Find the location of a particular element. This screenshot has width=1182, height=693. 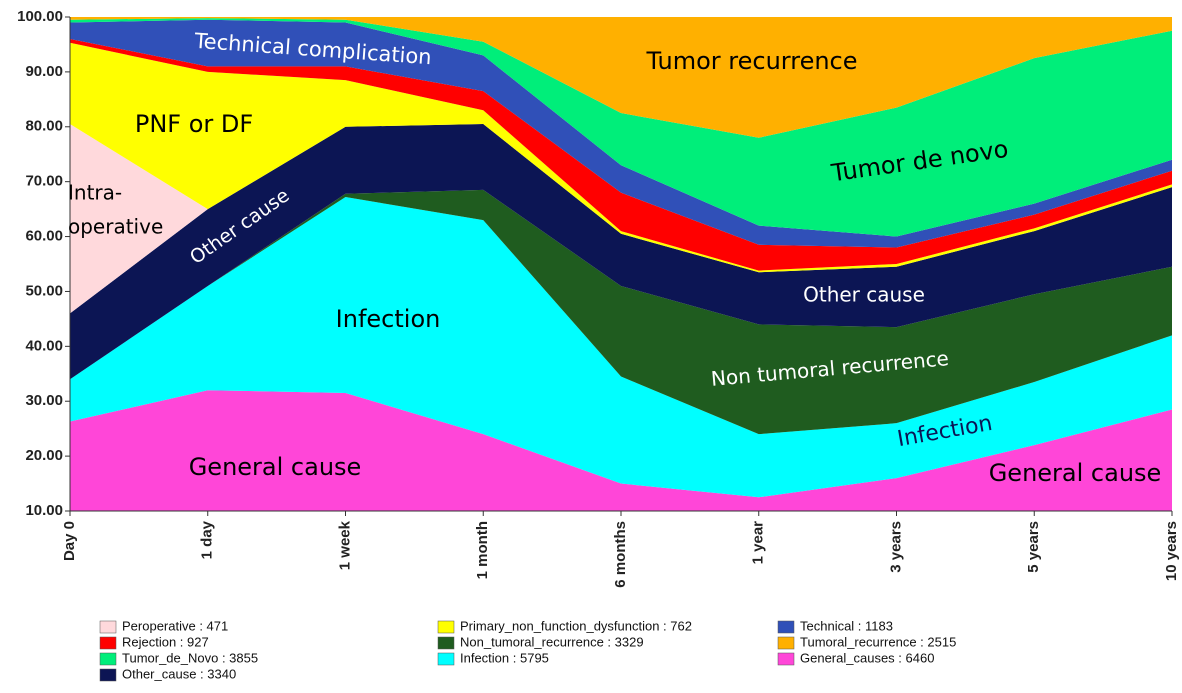

x-tick-label: 6 months is located at coordinates (620, 554).